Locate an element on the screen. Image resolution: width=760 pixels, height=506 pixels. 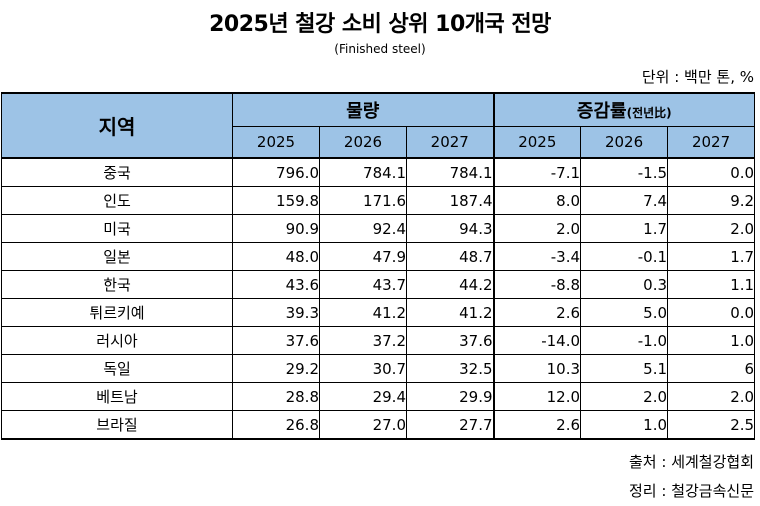
region-cell: 중국 is located at coordinates (117, 172).